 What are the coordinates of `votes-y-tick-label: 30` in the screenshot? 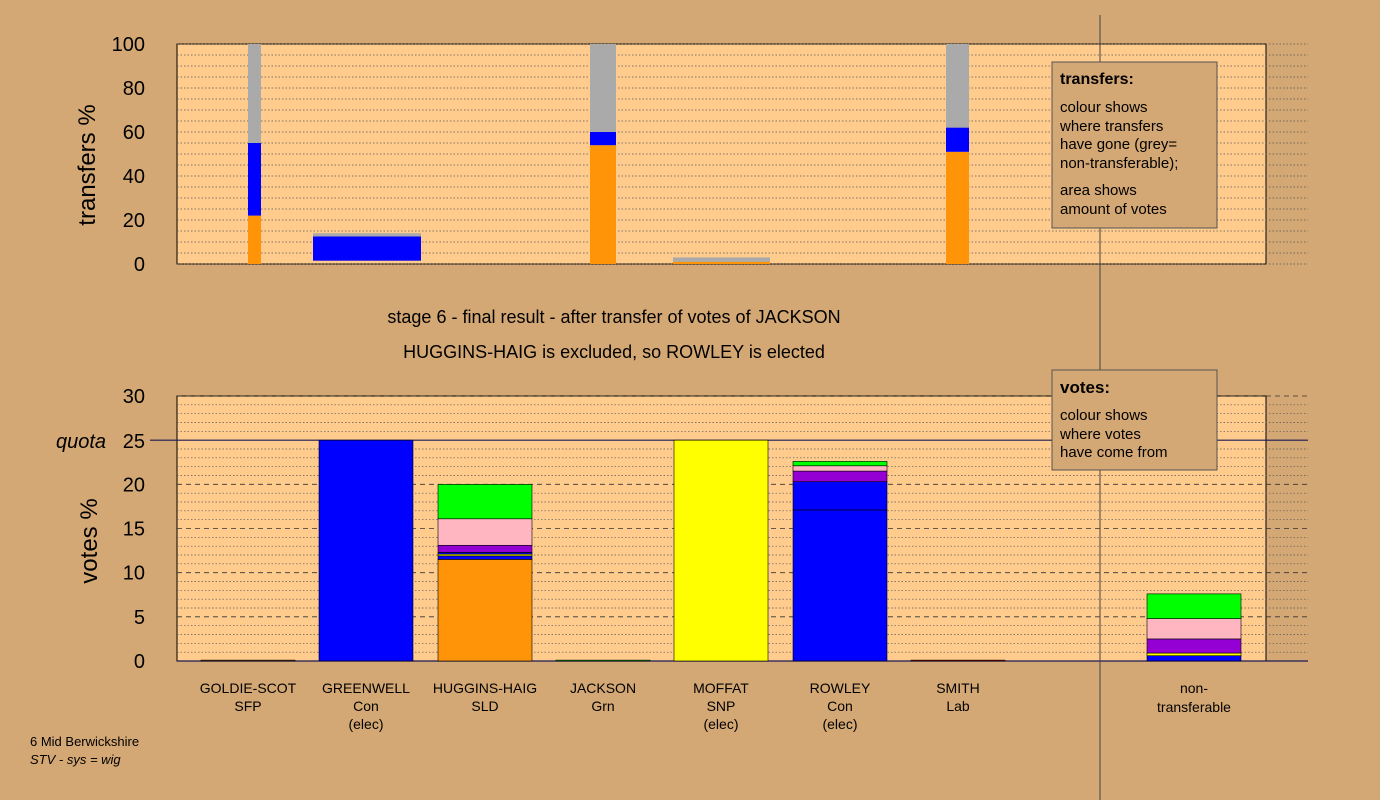 It's located at (134, 397).